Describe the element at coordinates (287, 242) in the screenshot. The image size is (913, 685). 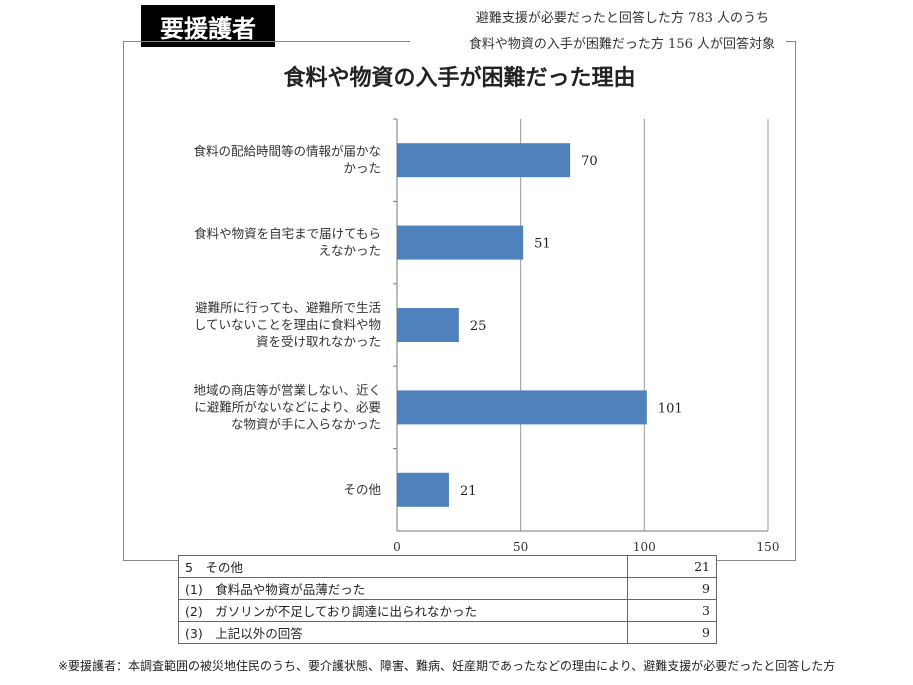
I see `category-label: 食料や物資を自宅まで届けてもらえなかった` at that location.